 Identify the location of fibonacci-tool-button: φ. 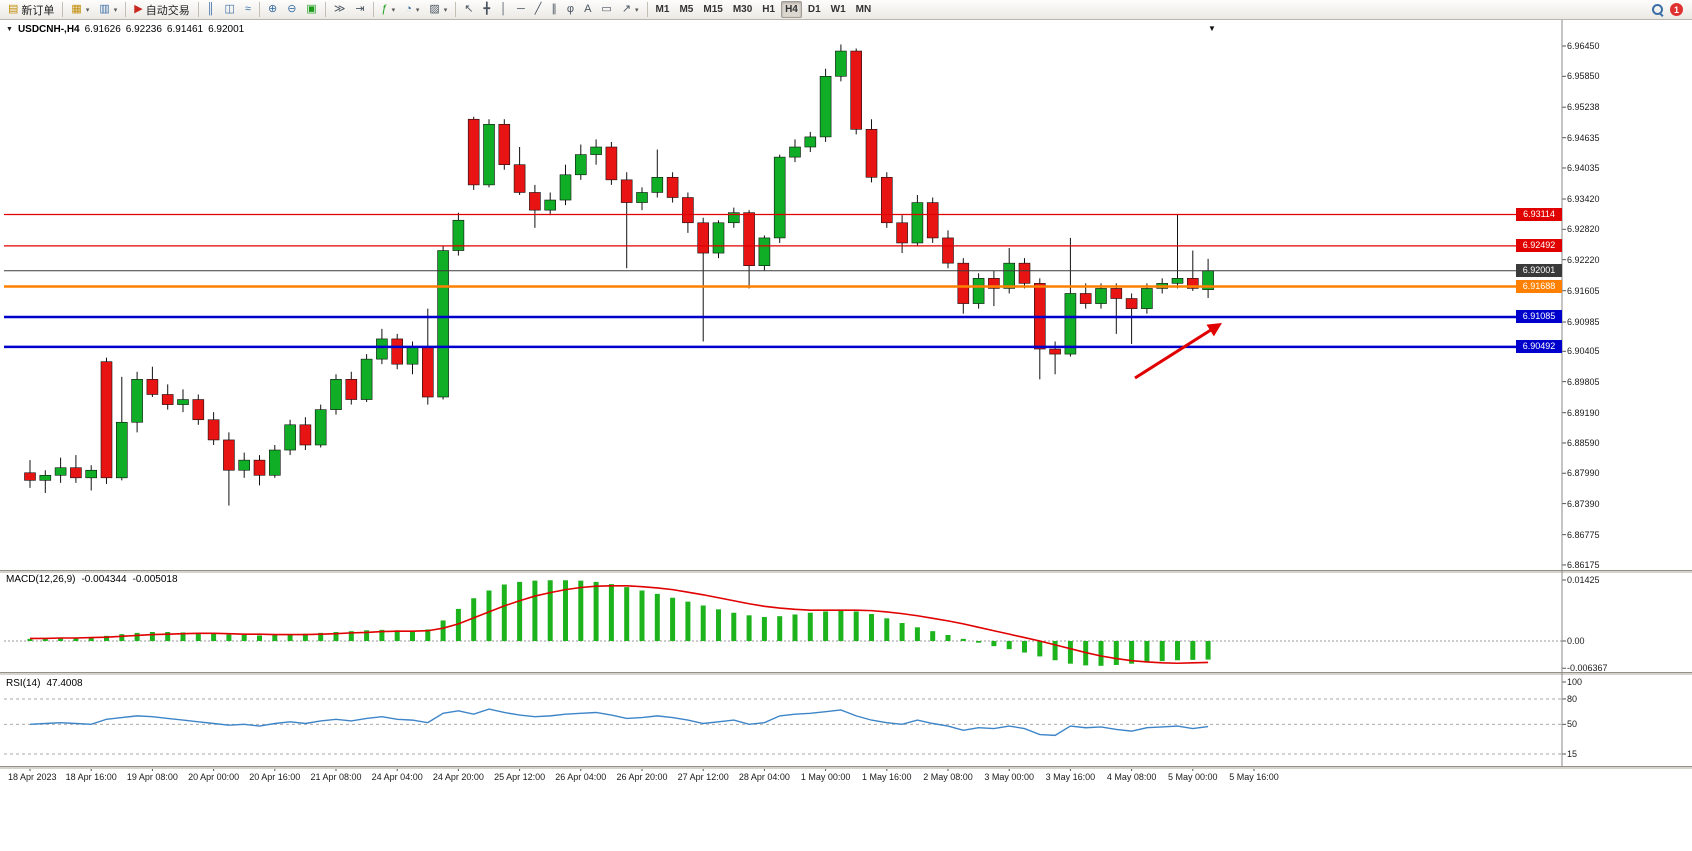
(570, 9).